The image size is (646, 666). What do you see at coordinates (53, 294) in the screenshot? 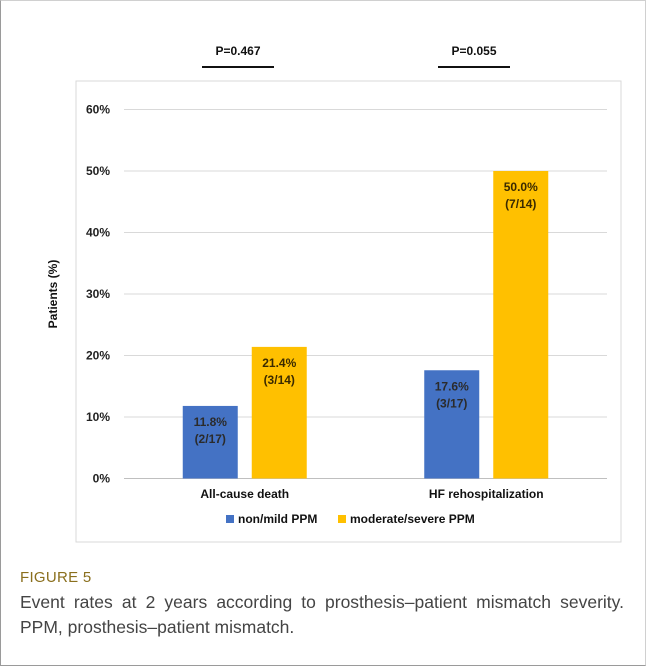
I see `y-axis-title: Patients (%)` at bounding box center [53, 294].